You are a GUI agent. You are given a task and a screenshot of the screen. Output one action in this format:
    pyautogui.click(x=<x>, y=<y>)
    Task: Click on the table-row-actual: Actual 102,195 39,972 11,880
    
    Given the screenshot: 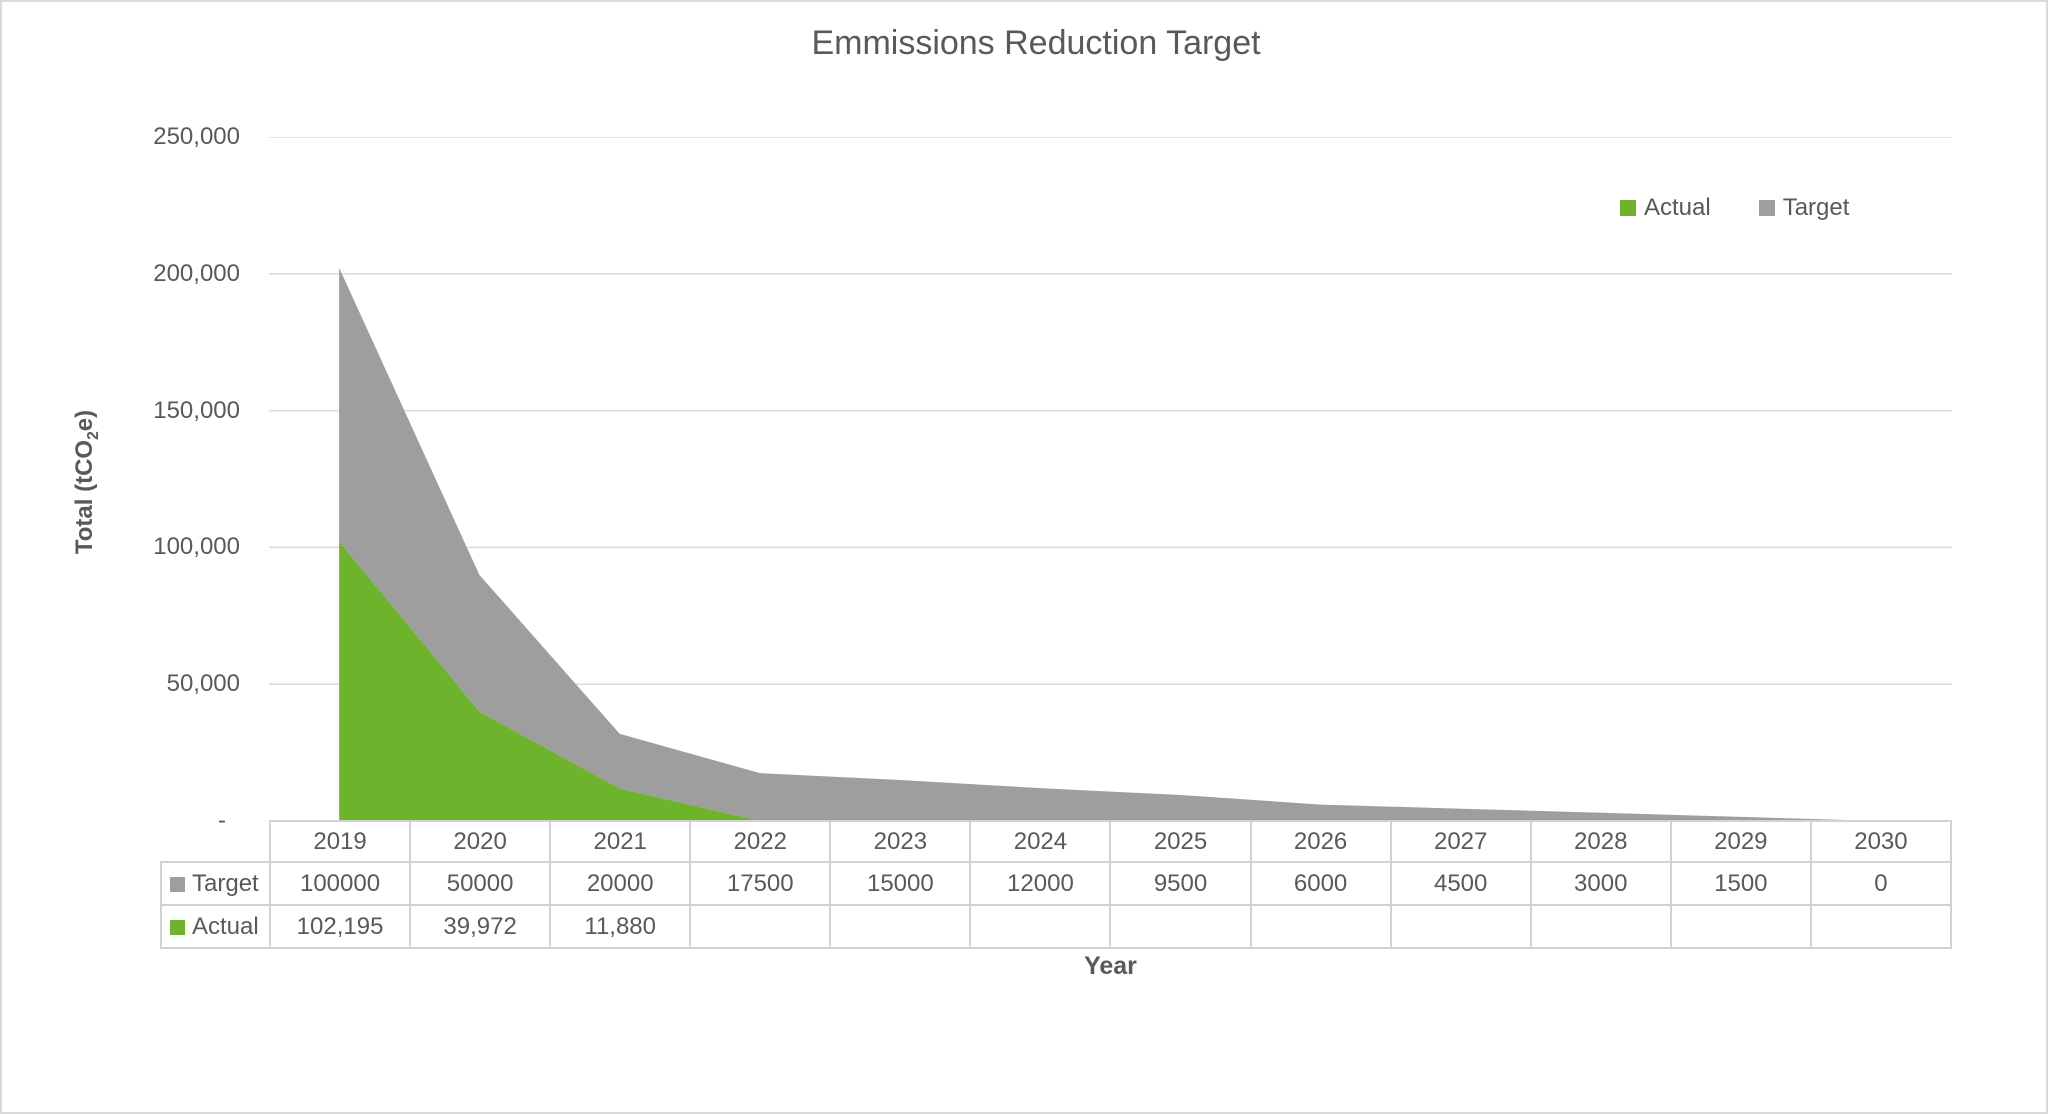 What is the action you would take?
    pyautogui.click(x=1056, y=926)
    